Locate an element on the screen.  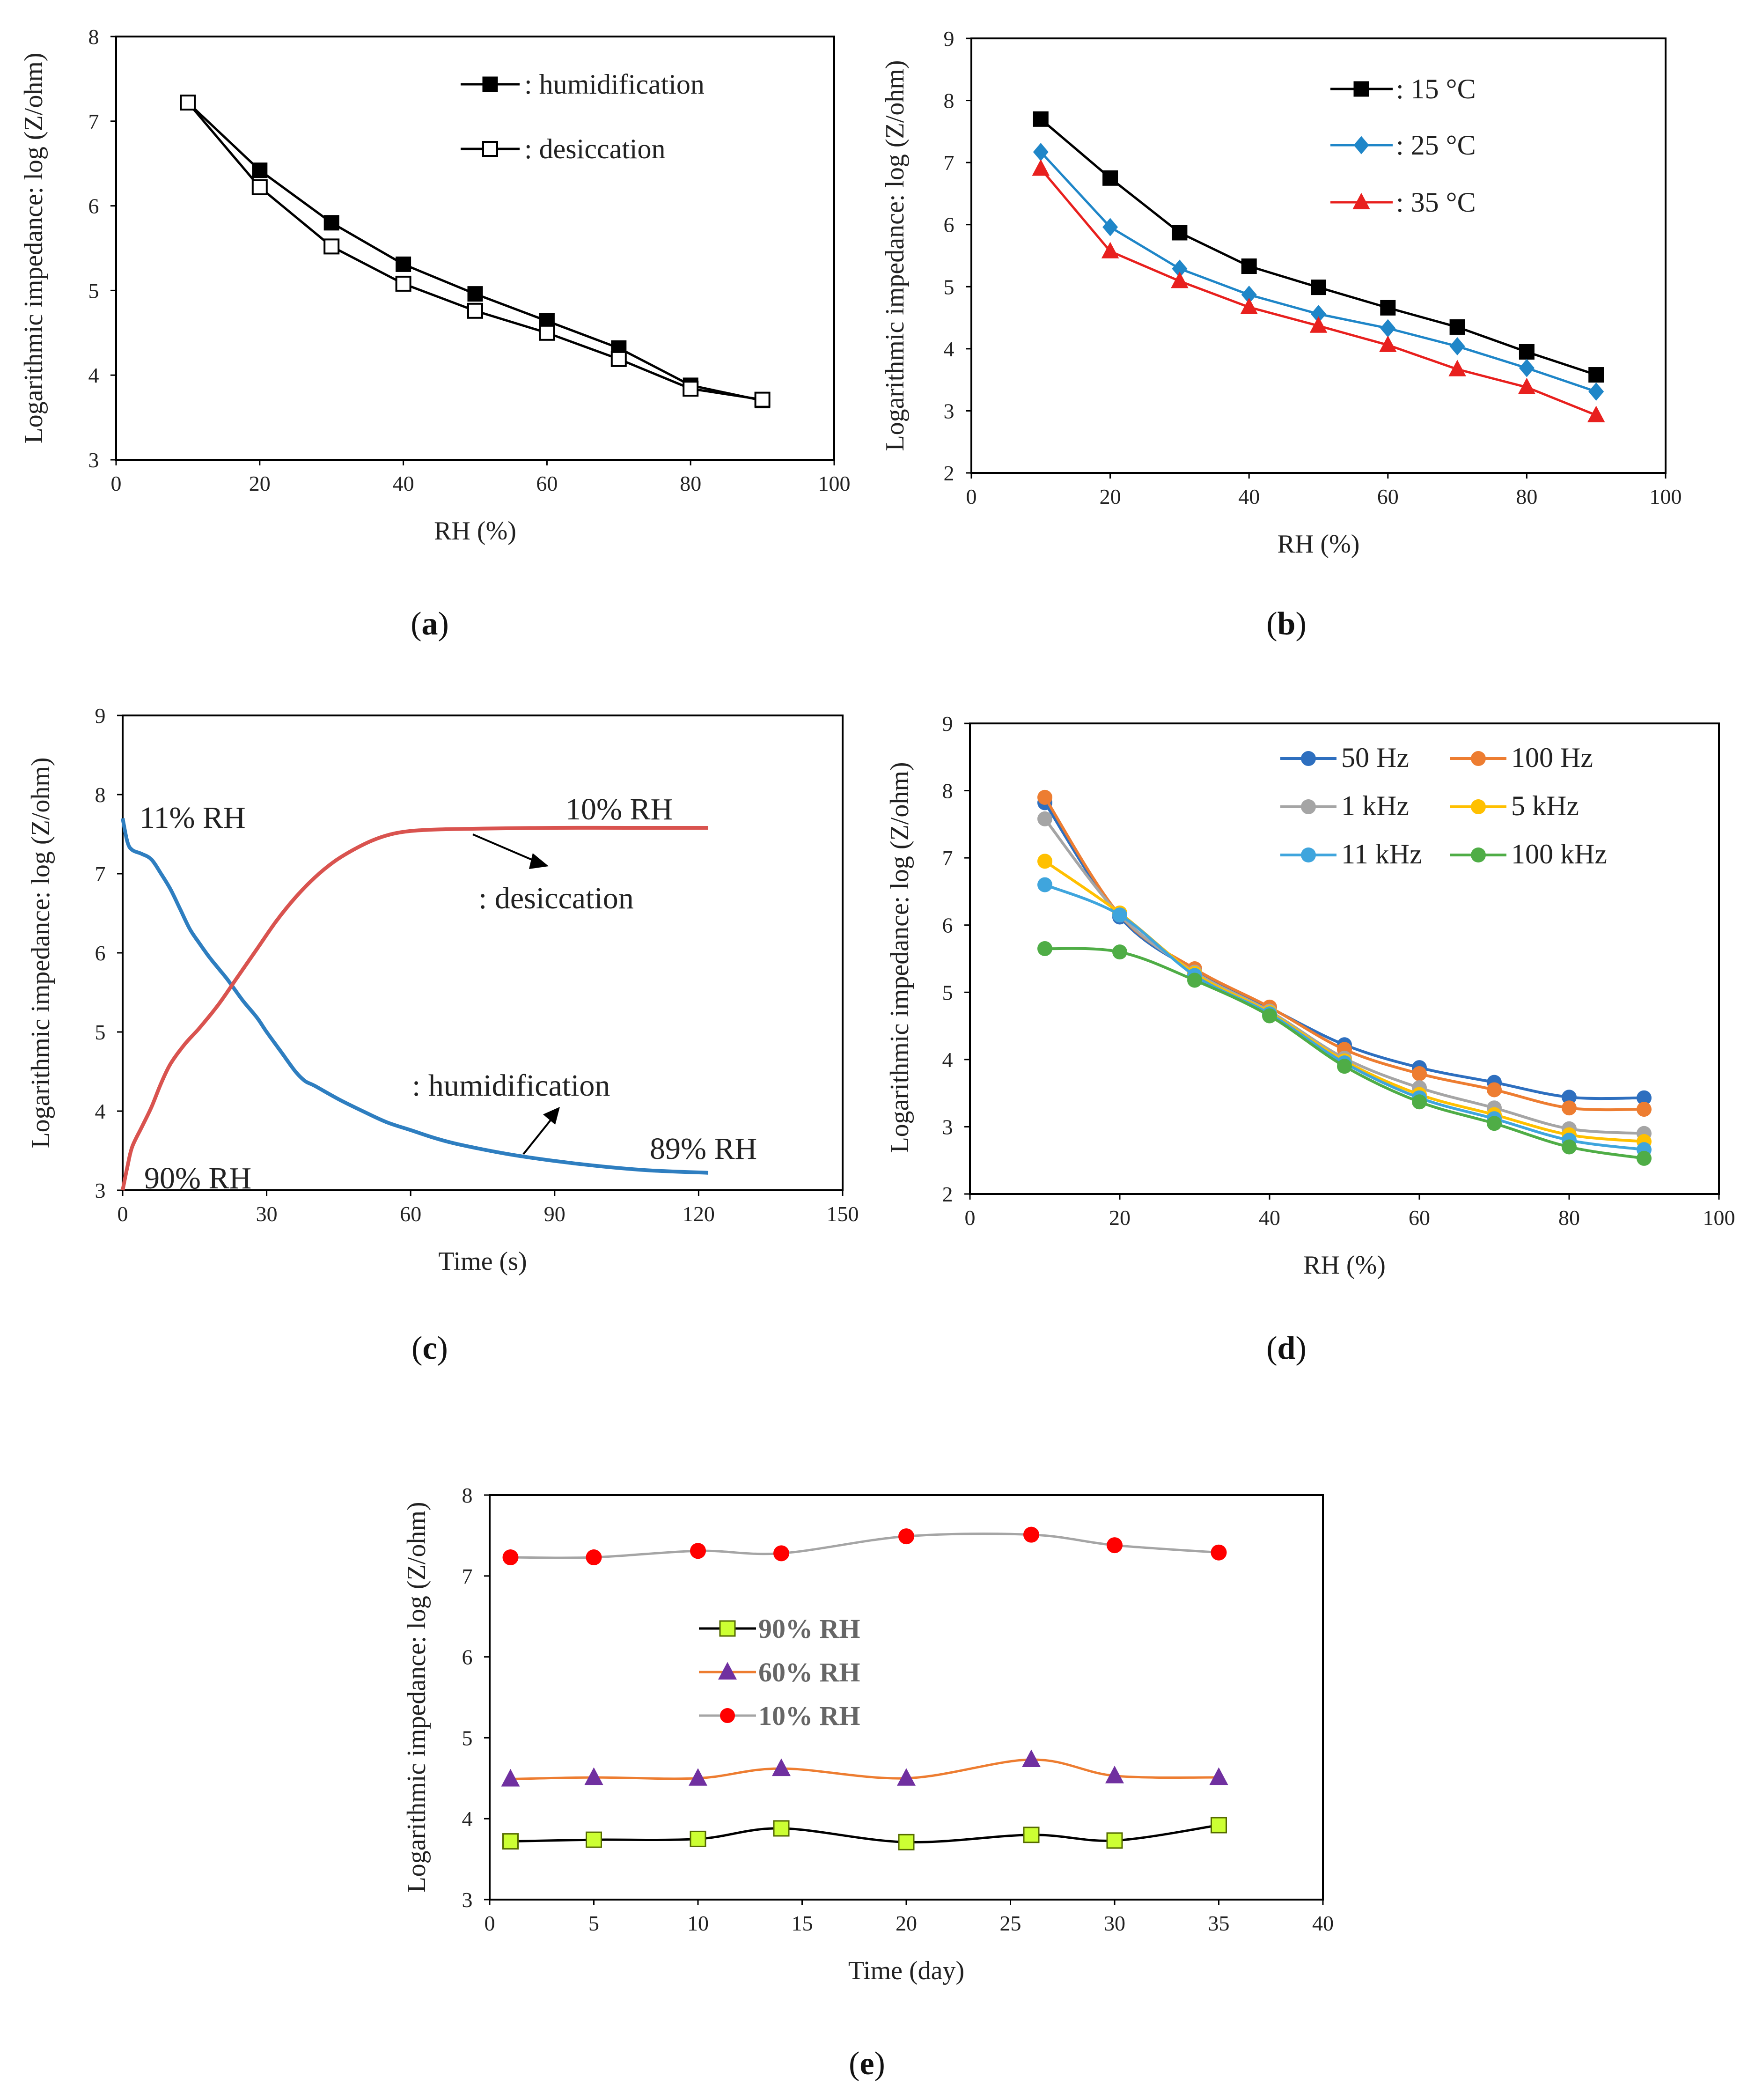
legend-label: : desiccation is located at coordinates (595, 148).